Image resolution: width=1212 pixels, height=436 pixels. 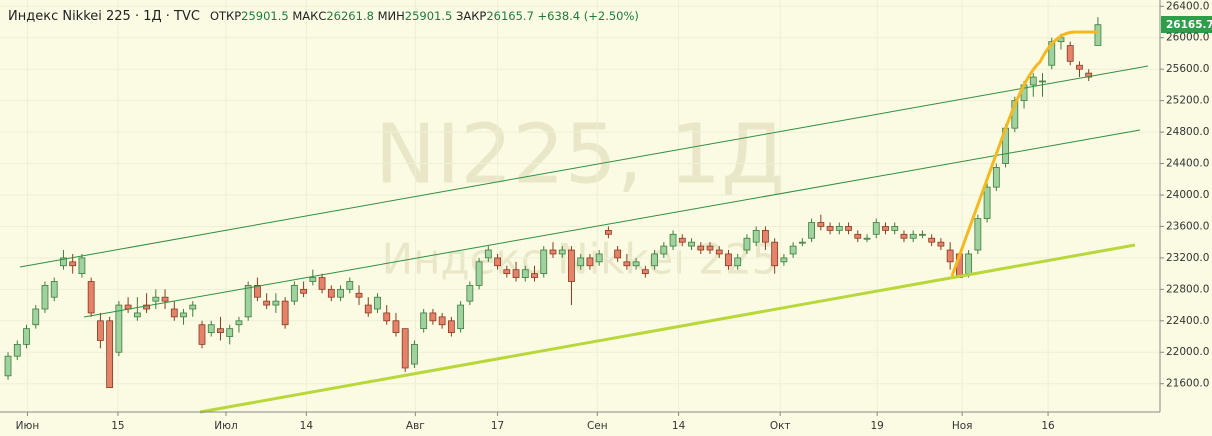 I want to click on x-tick-label: 19, so click(x=876, y=426).